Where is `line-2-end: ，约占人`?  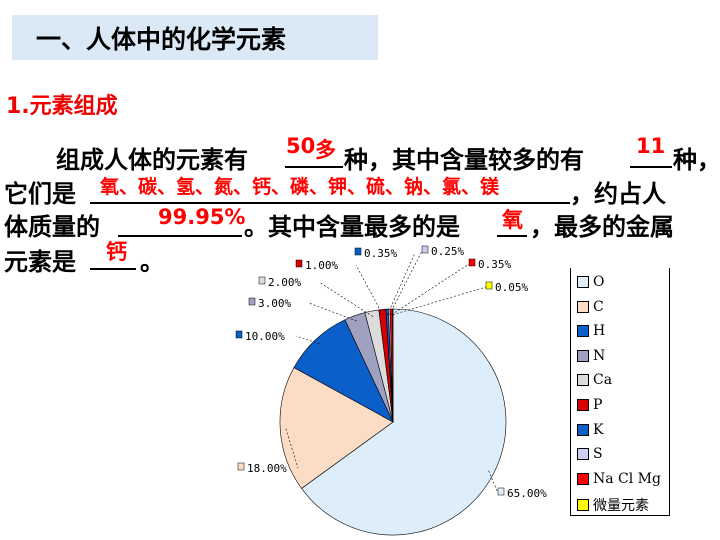
line-2-end: ，约占人 is located at coordinates (618, 194).